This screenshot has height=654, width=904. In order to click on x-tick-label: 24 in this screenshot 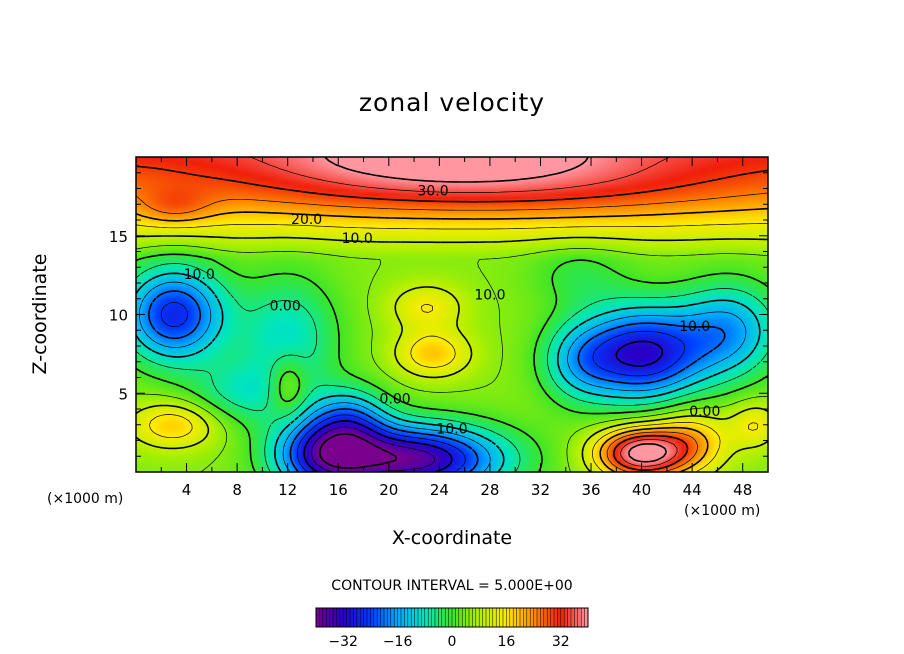, I will do `click(439, 490)`.